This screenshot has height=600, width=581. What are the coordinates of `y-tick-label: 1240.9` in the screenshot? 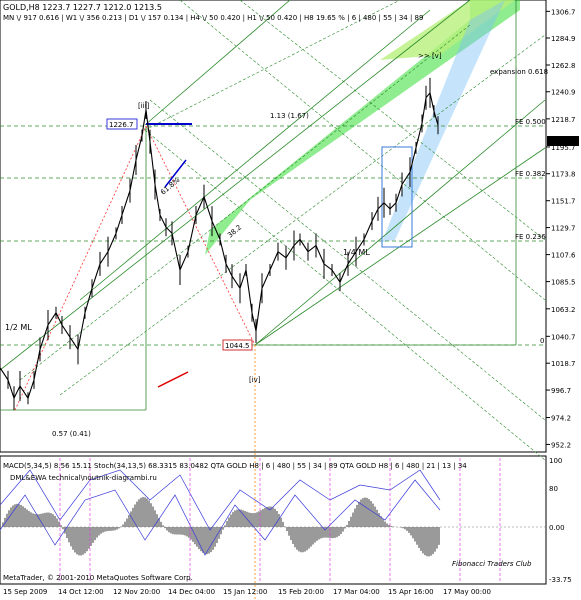 It's located at (563, 93).